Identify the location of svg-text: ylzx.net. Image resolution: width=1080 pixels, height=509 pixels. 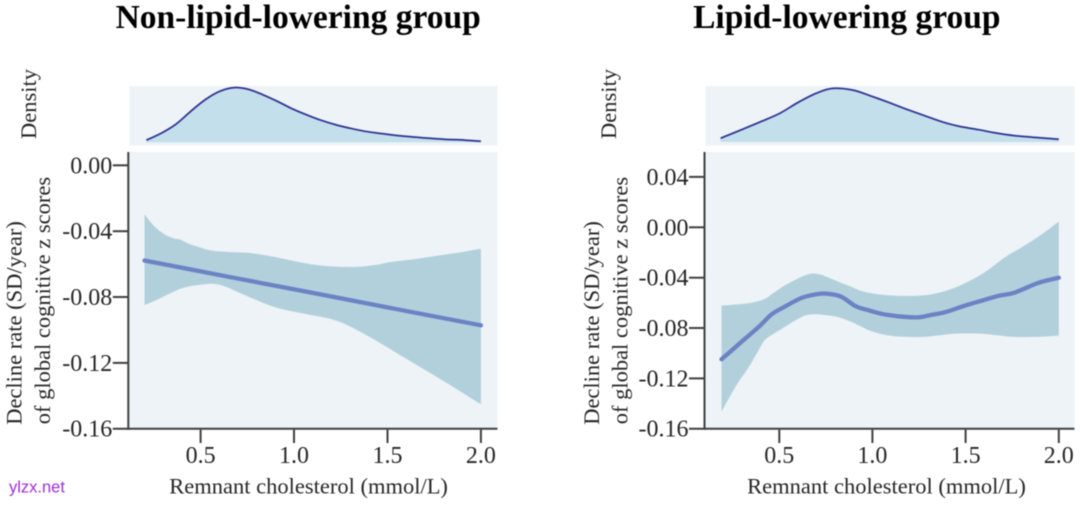
(37, 488).